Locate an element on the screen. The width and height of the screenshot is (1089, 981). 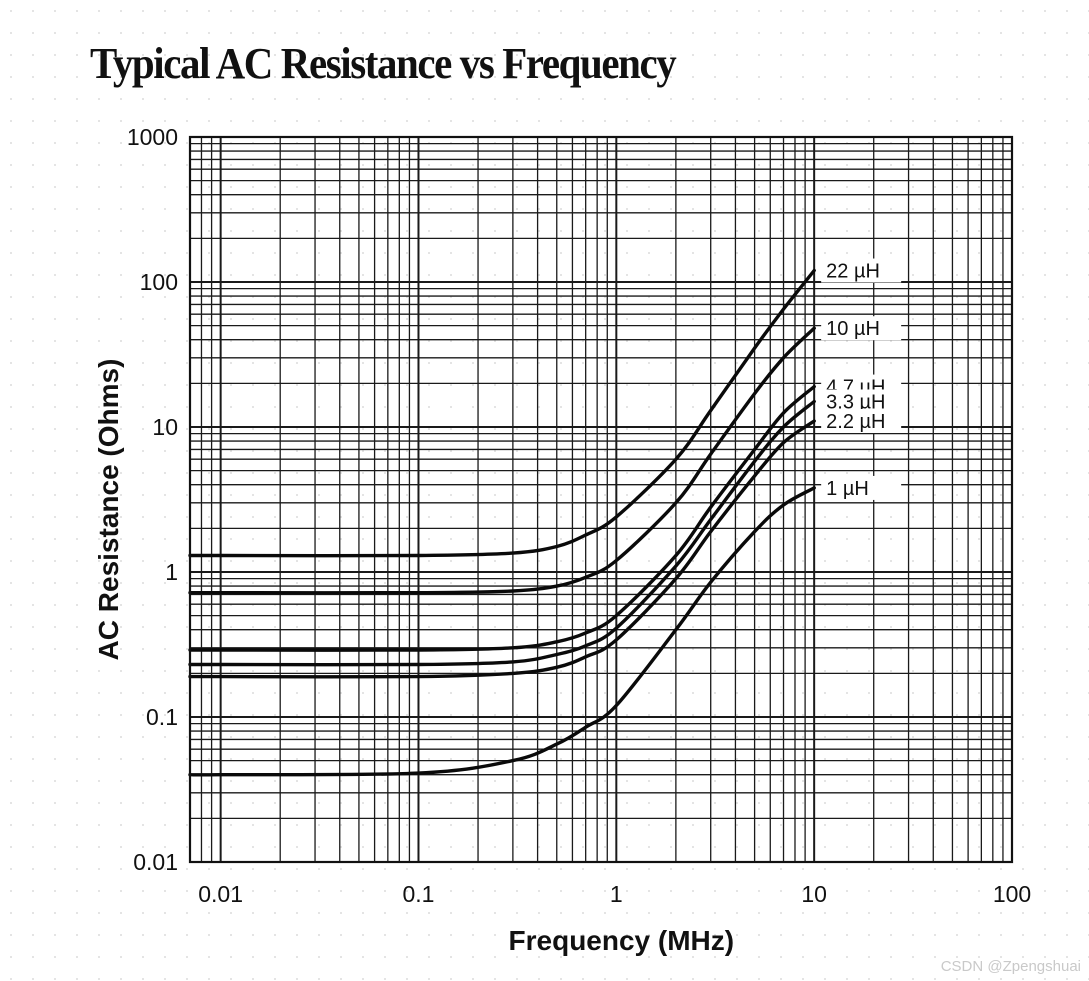
series-label: 10 µH is located at coordinates (853, 329).